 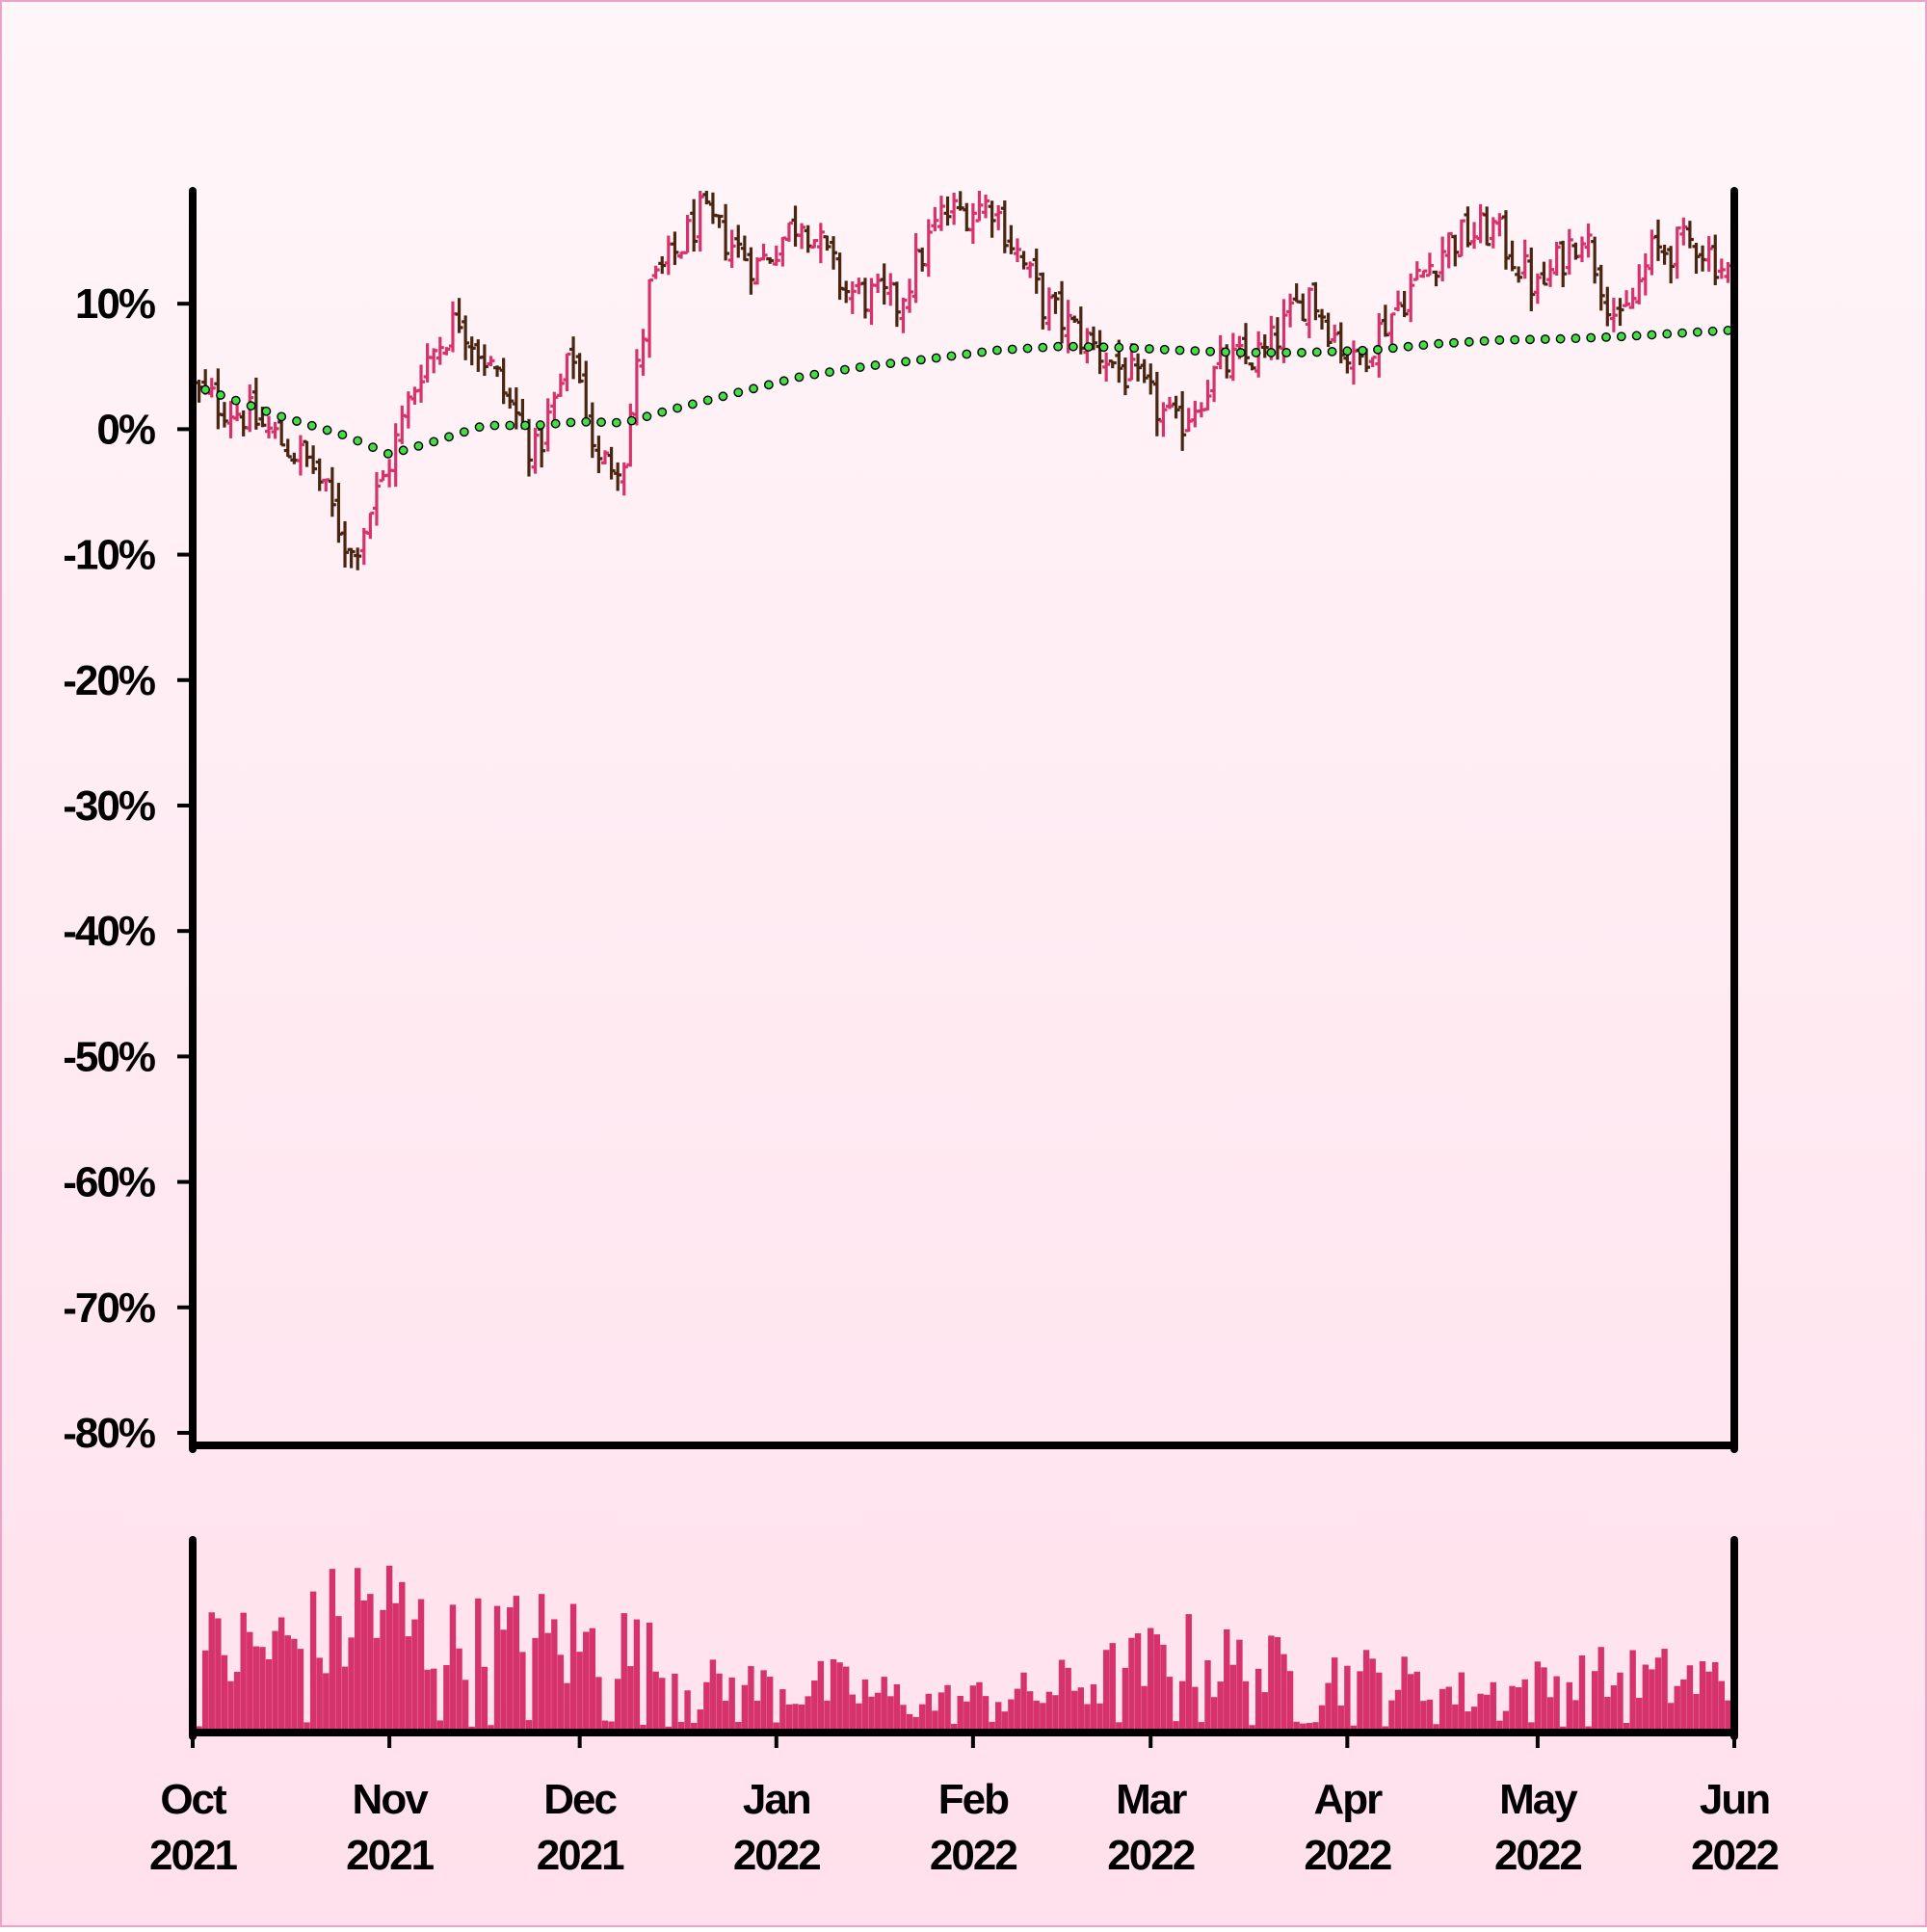 What do you see at coordinates (193, 1855) in the screenshot?
I see `xtick-year-label: 2021` at bounding box center [193, 1855].